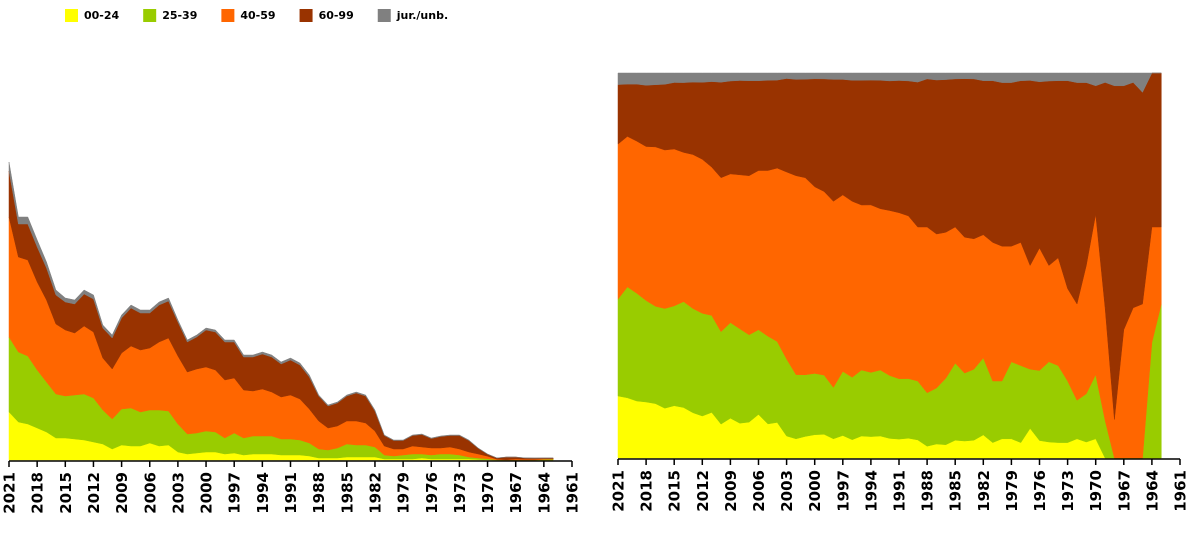 The height and width of the screenshot is (534, 1202). What do you see at coordinates (102, 15) in the screenshot?
I see `legend-label: 00-24` at bounding box center [102, 15].